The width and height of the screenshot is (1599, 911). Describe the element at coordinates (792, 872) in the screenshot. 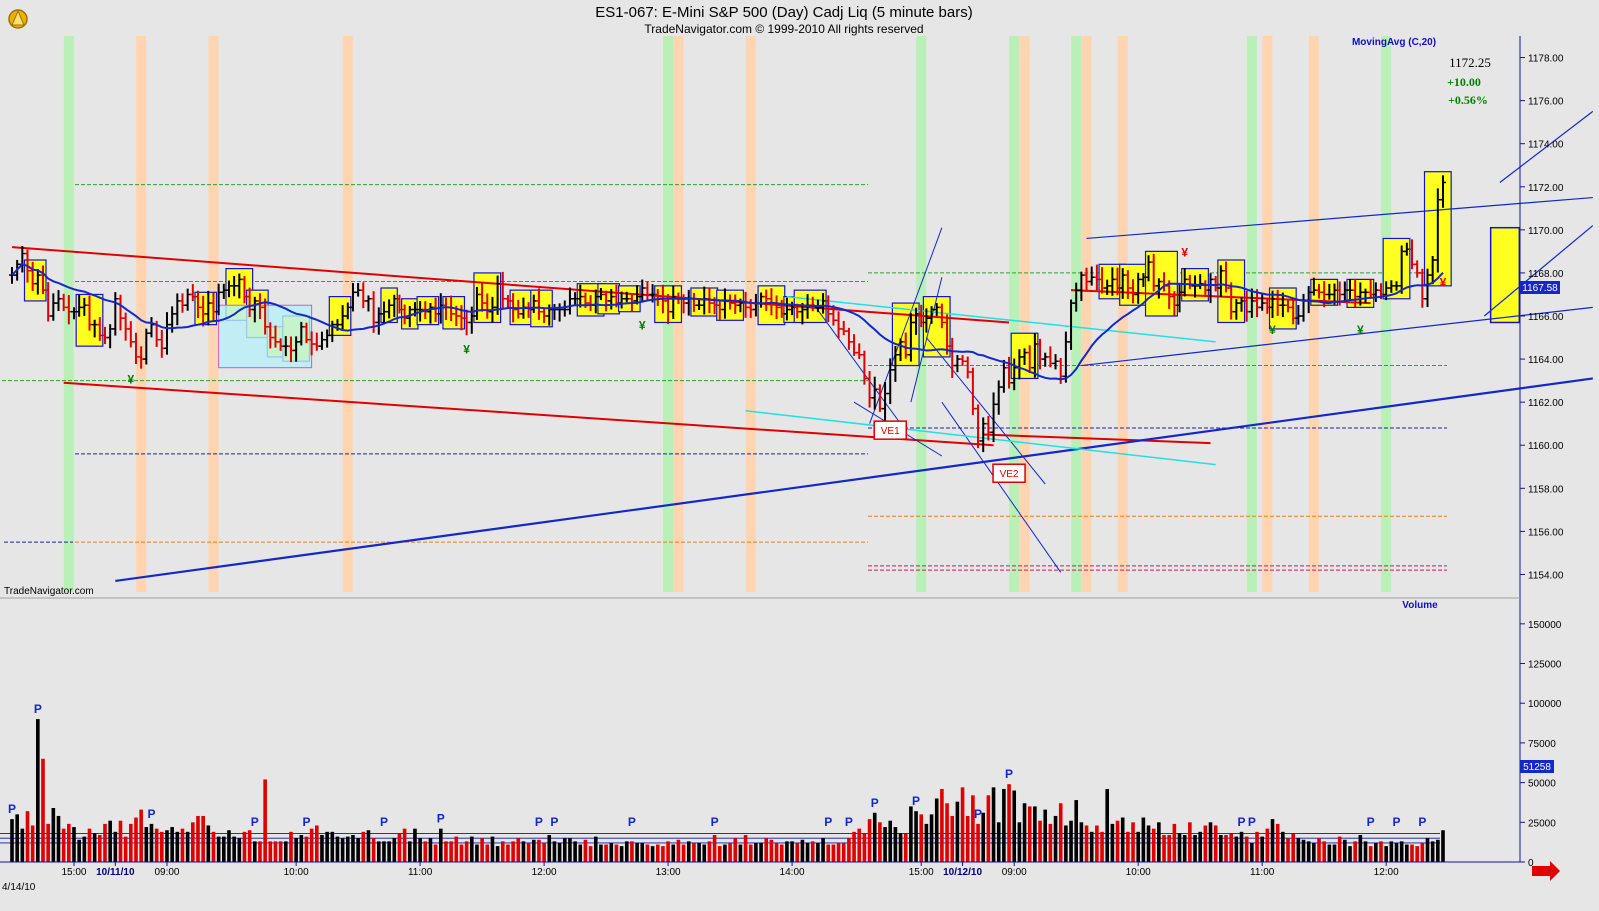

I see `x-tick-label: 14:00` at that location.